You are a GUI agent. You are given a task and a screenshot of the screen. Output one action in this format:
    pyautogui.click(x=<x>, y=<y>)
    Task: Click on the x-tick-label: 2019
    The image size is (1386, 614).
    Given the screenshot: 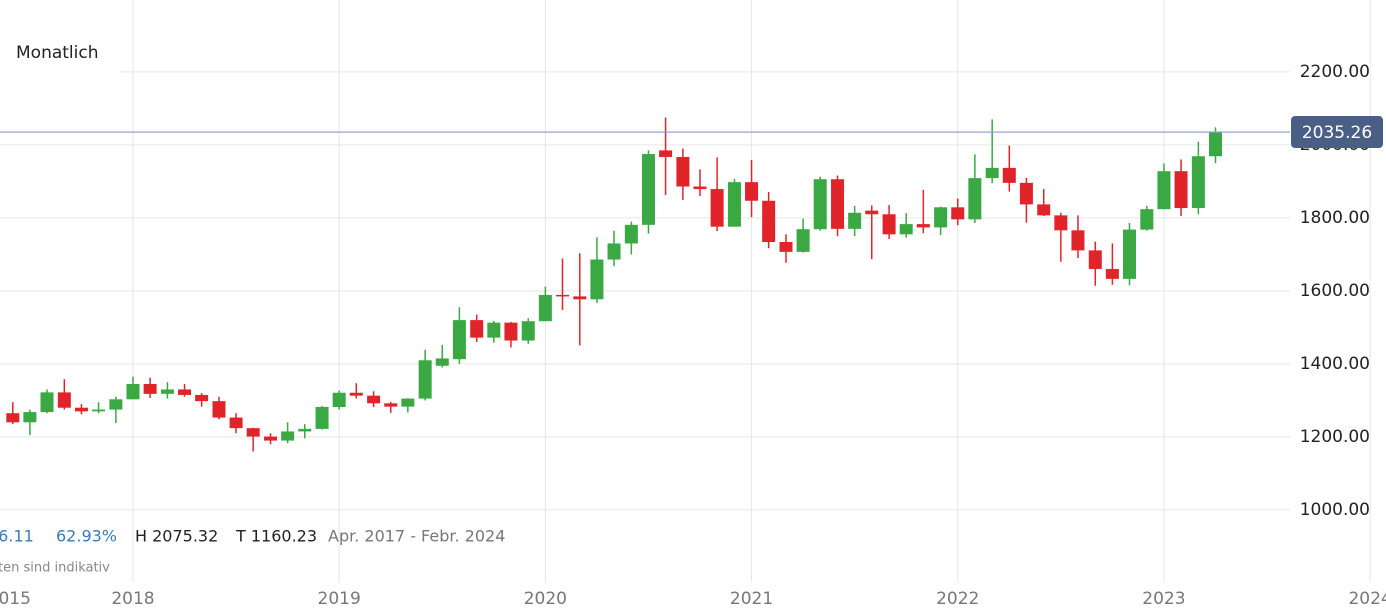 What is the action you would take?
    pyautogui.click(x=339, y=599)
    